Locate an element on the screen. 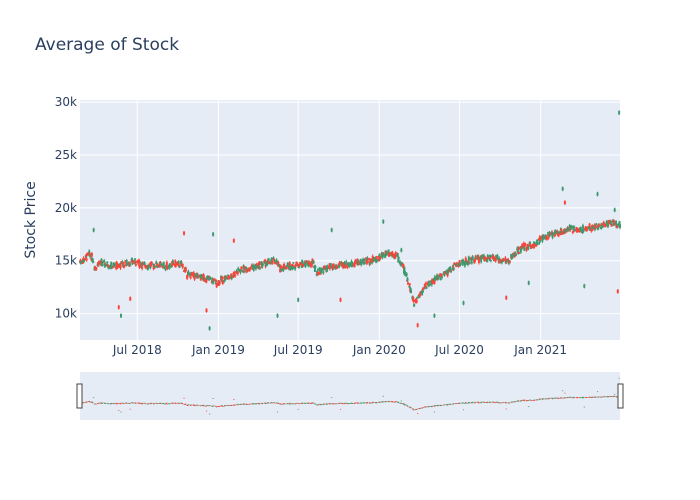 The height and width of the screenshot is (500, 700). y-axis-title-text: Stock Price is located at coordinates (31, 219).